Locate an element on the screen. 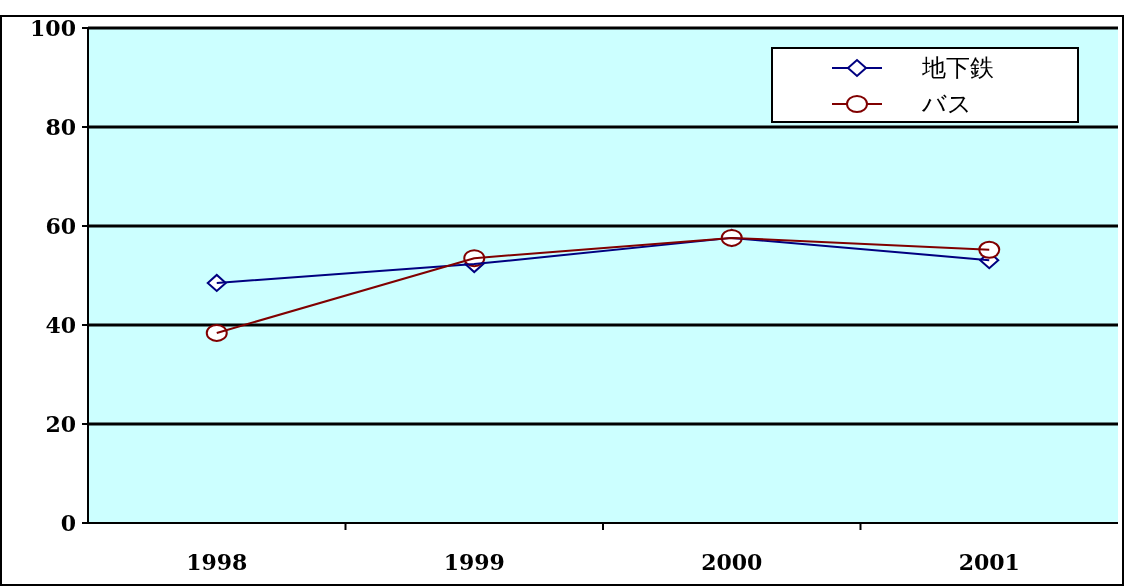  x-tick-label: 2000 is located at coordinates (732, 562).